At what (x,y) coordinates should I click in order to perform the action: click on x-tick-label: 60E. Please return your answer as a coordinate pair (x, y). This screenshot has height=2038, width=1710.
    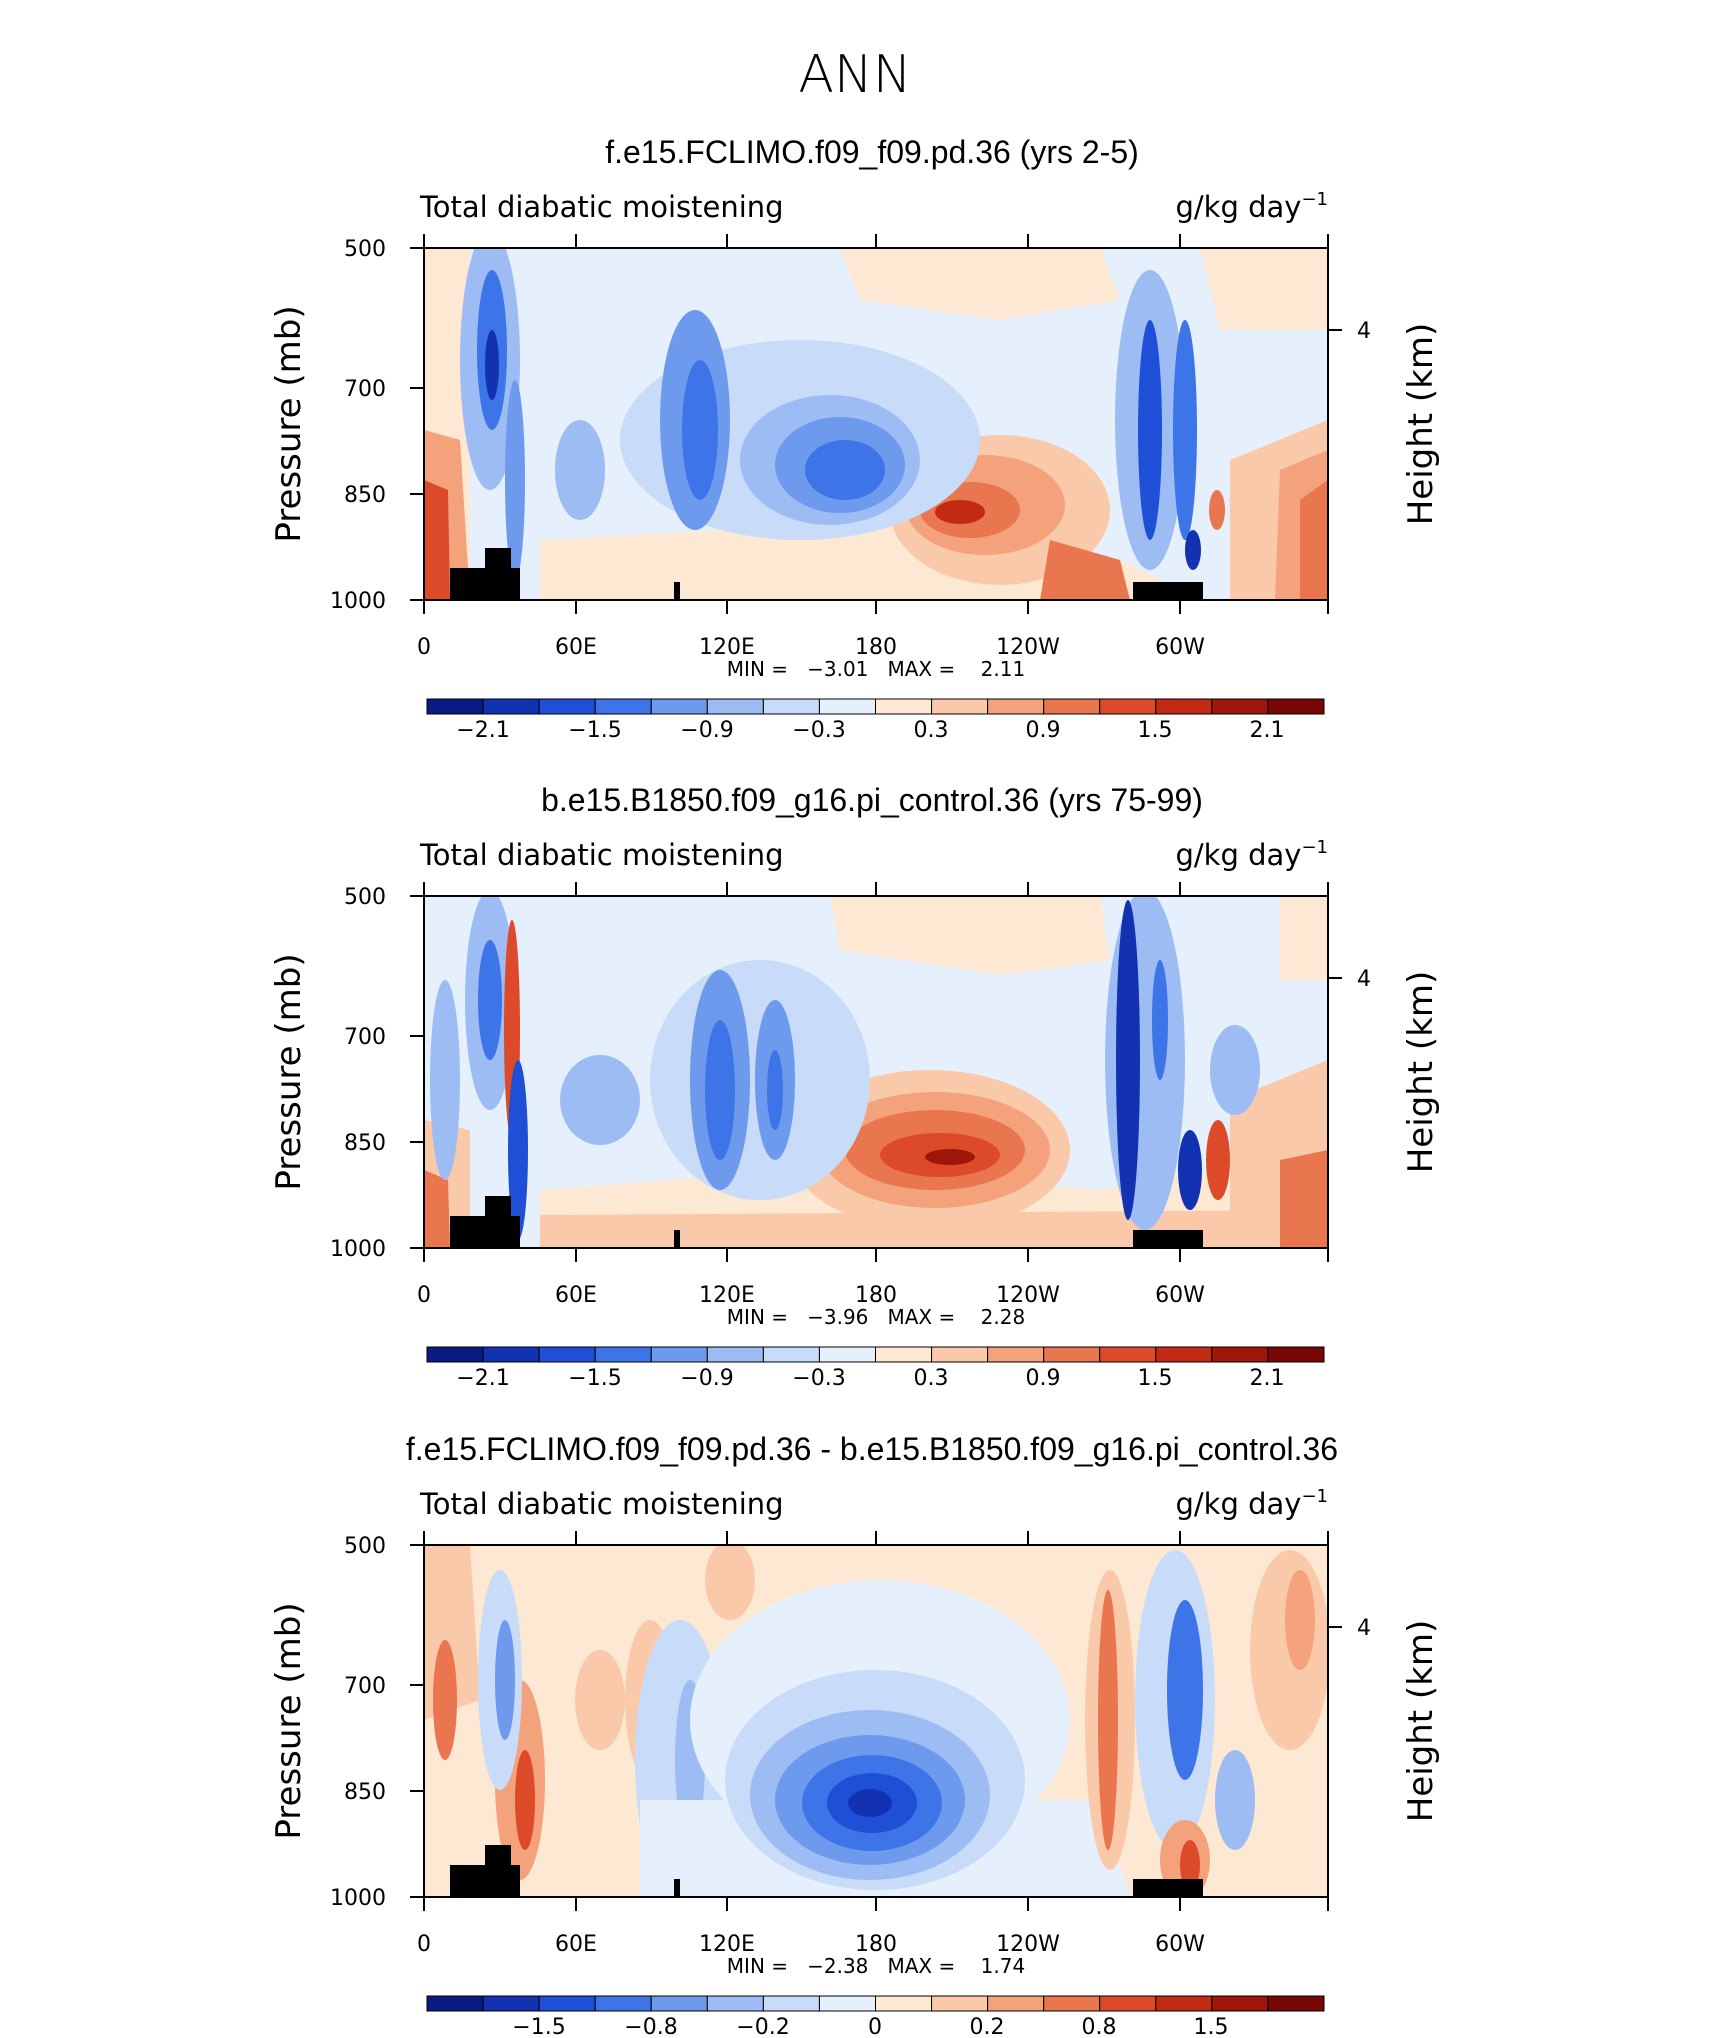
    Looking at the image, I should click on (576, 1944).